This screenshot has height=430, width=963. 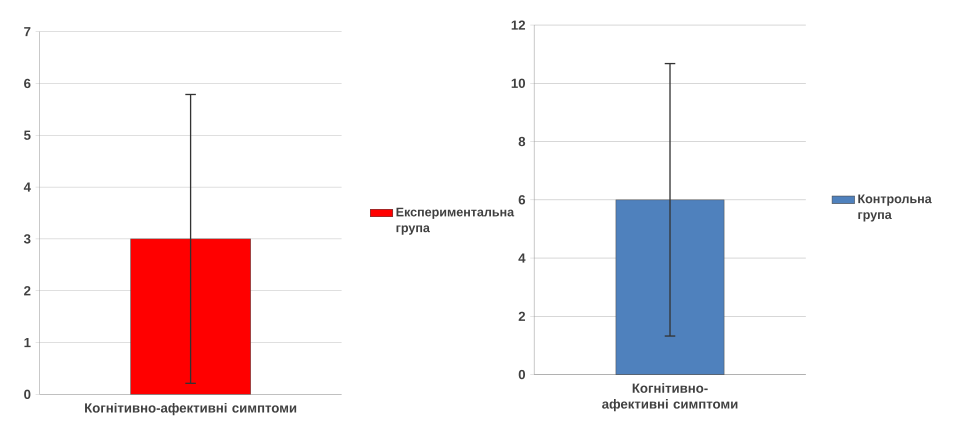 I want to click on y-tick-label: 7, so click(x=27, y=31).